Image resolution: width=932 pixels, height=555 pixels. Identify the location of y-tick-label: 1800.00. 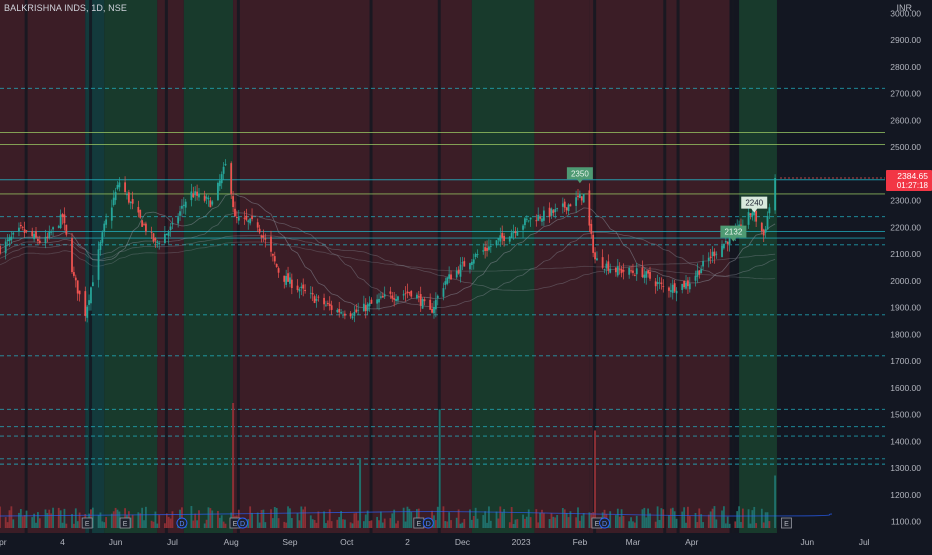
(905, 334).